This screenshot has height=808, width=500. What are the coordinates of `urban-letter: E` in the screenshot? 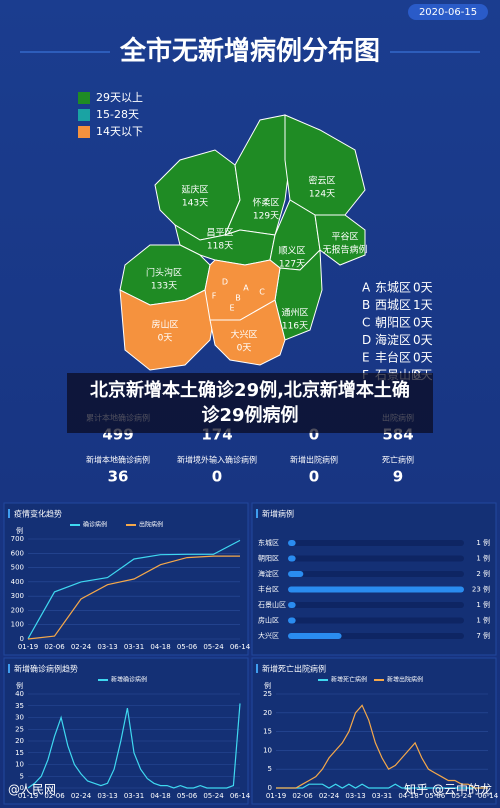 It's located at (231, 308).